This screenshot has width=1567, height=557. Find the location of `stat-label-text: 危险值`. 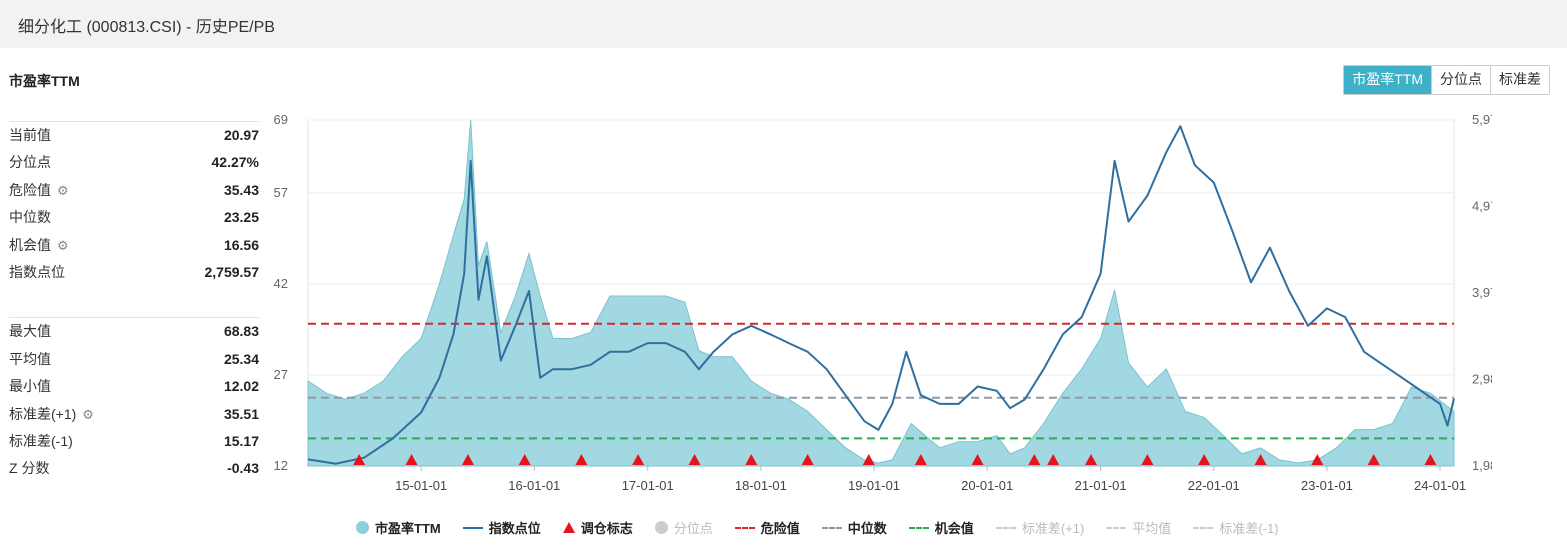

stat-label-text: 危险值 is located at coordinates (30, 189).